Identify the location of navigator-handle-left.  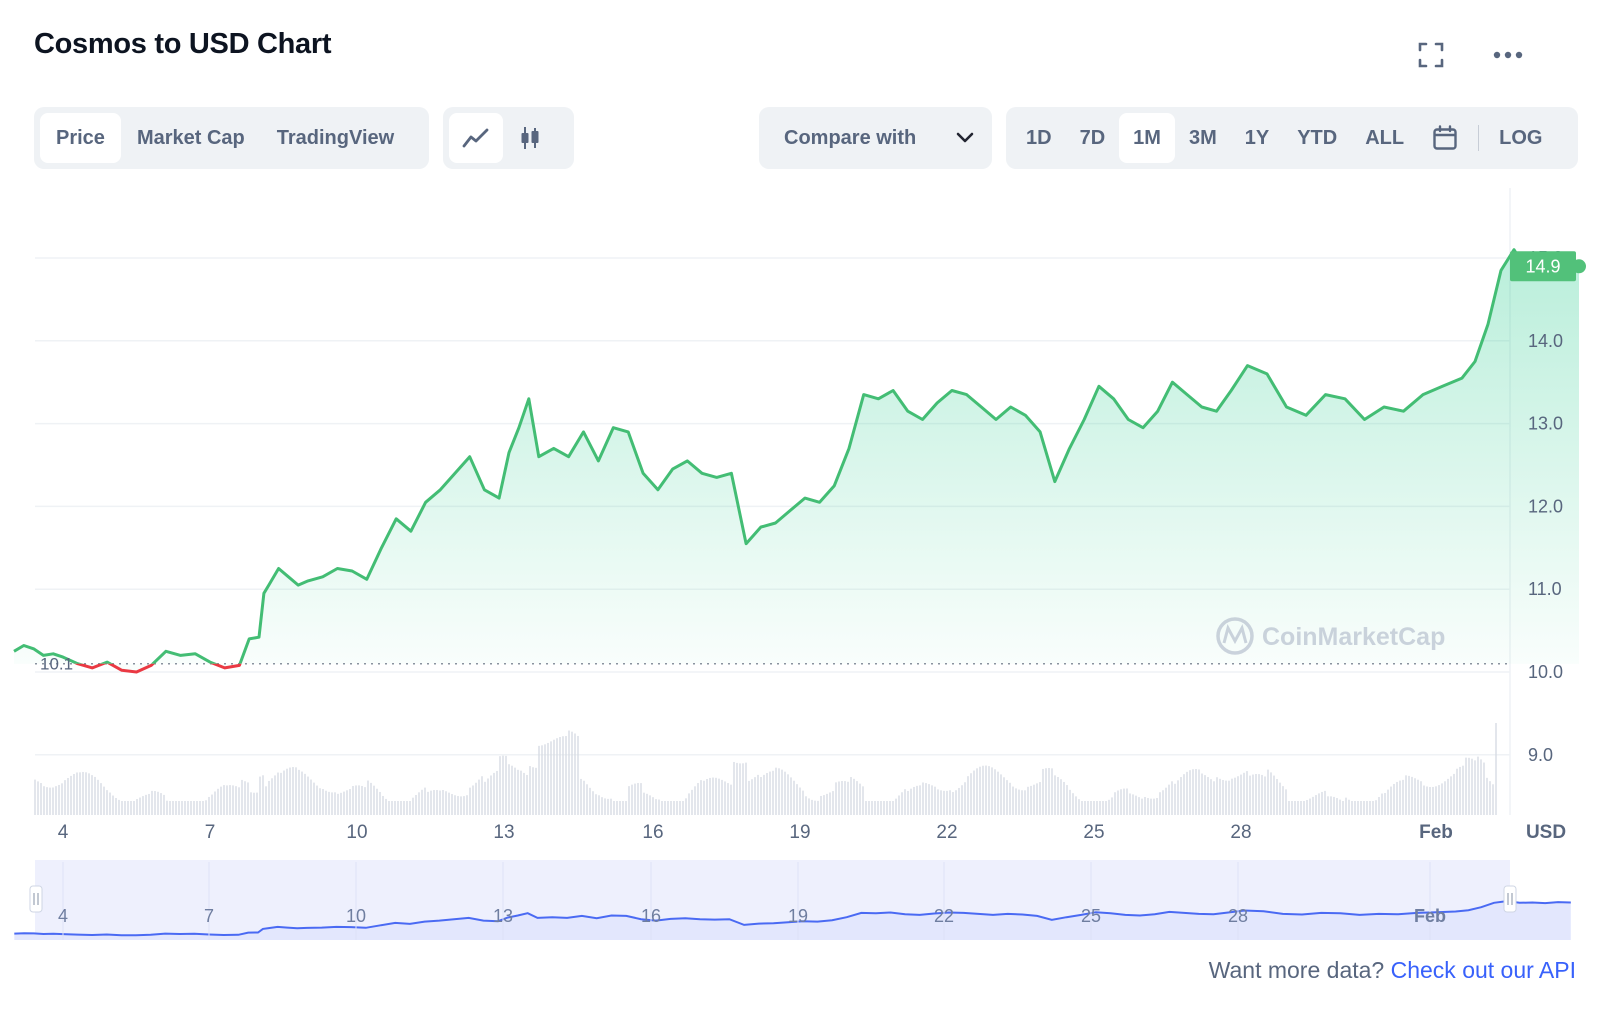
(36, 899).